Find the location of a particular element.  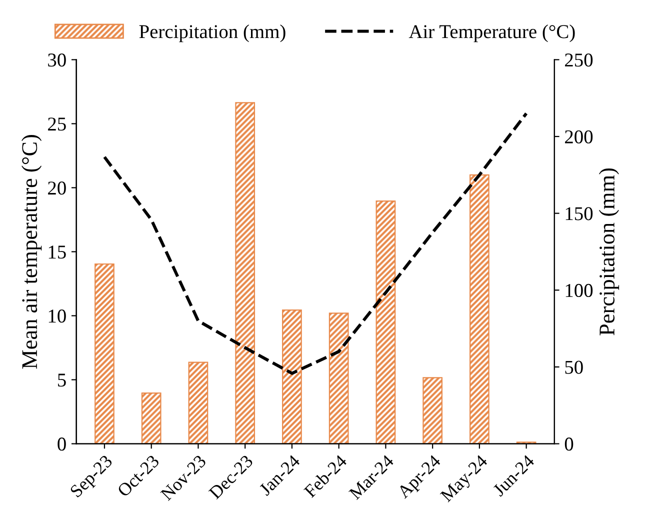

y2-tick-label: 200 is located at coordinates (579, 137).